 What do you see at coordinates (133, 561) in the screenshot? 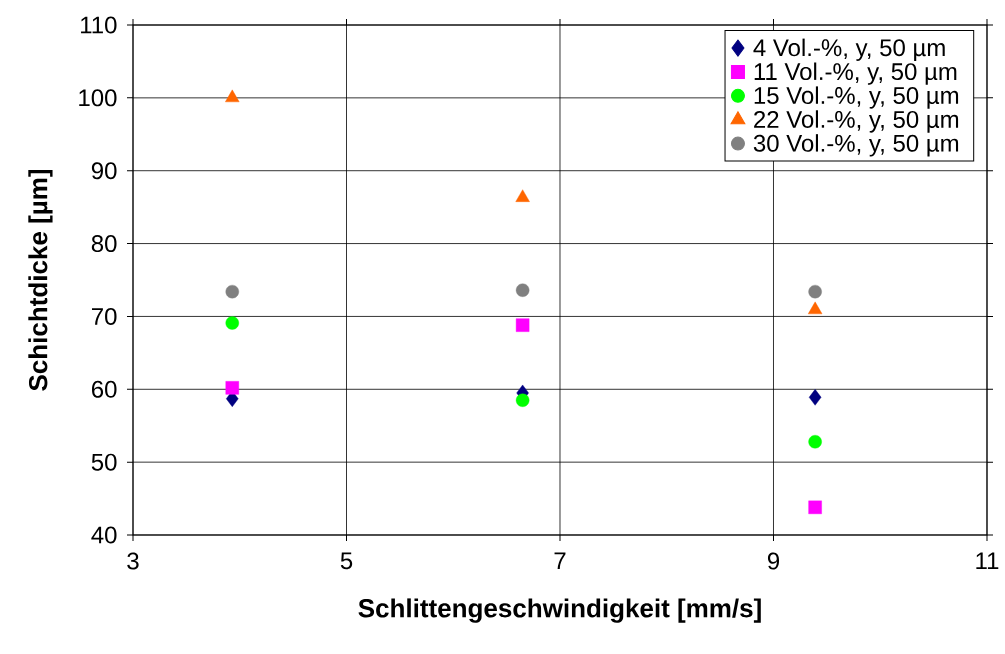
I see `x-tick-label: 3` at bounding box center [133, 561].